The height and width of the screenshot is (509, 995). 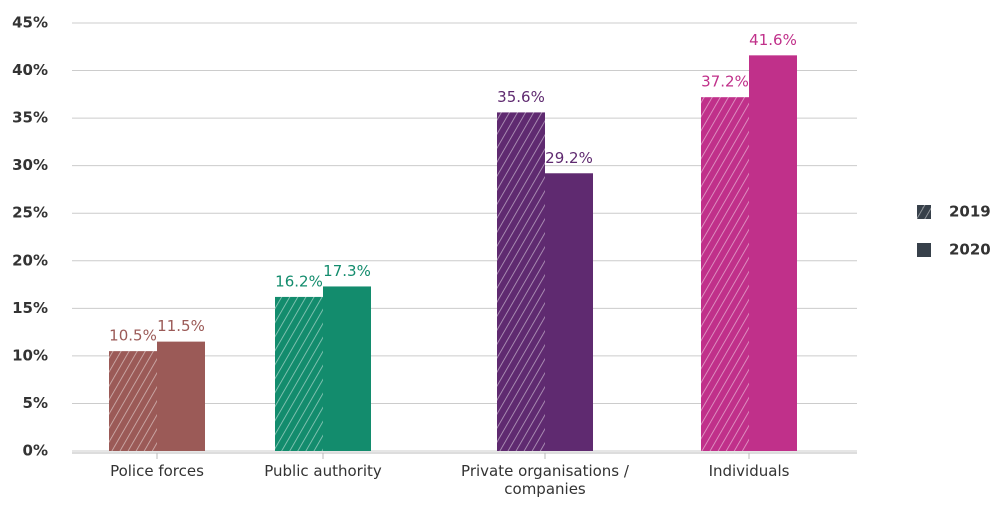 What do you see at coordinates (347, 271) in the screenshot?
I see `data-label: 17.3%` at bounding box center [347, 271].